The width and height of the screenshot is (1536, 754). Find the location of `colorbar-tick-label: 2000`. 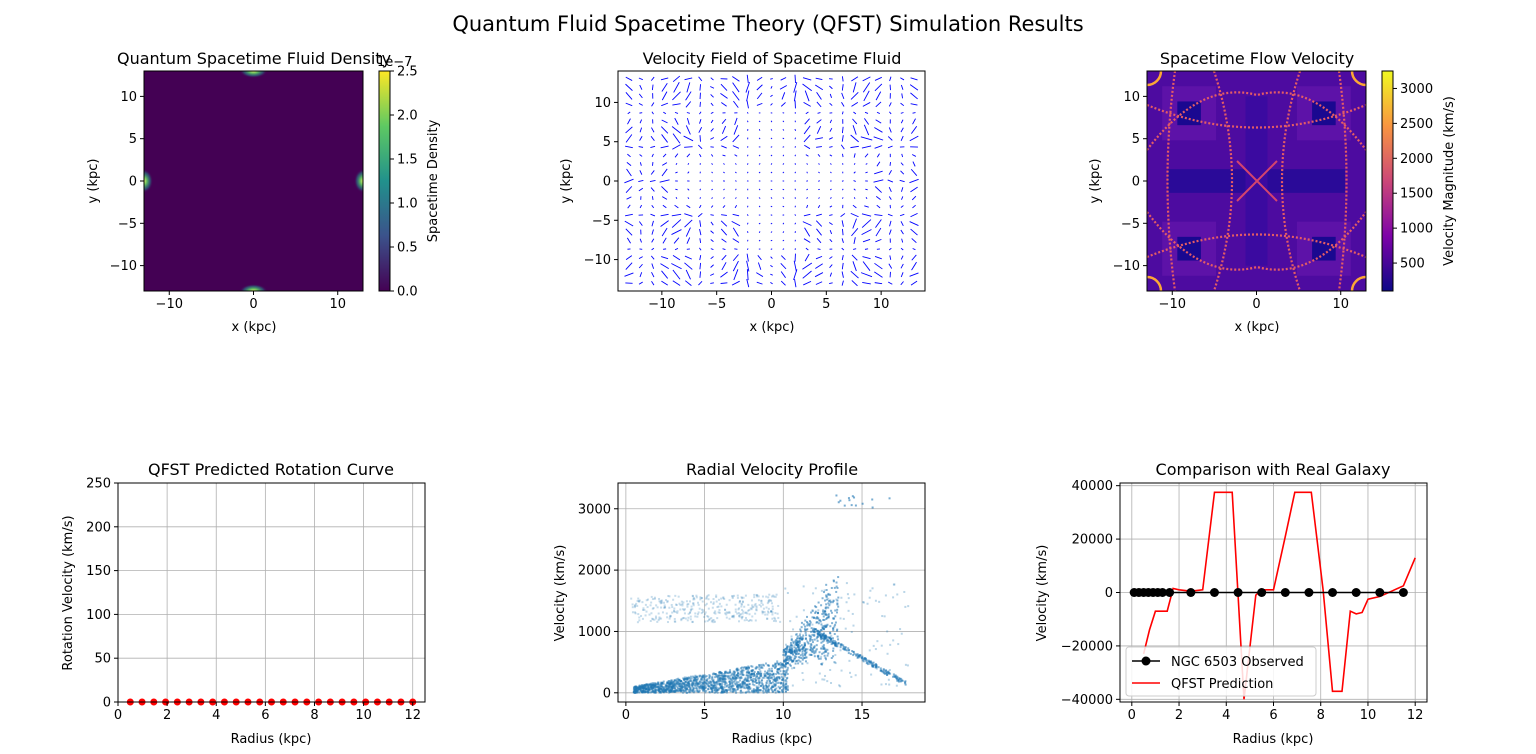

colorbar-tick-label: 2000 is located at coordinates (1416, 159).